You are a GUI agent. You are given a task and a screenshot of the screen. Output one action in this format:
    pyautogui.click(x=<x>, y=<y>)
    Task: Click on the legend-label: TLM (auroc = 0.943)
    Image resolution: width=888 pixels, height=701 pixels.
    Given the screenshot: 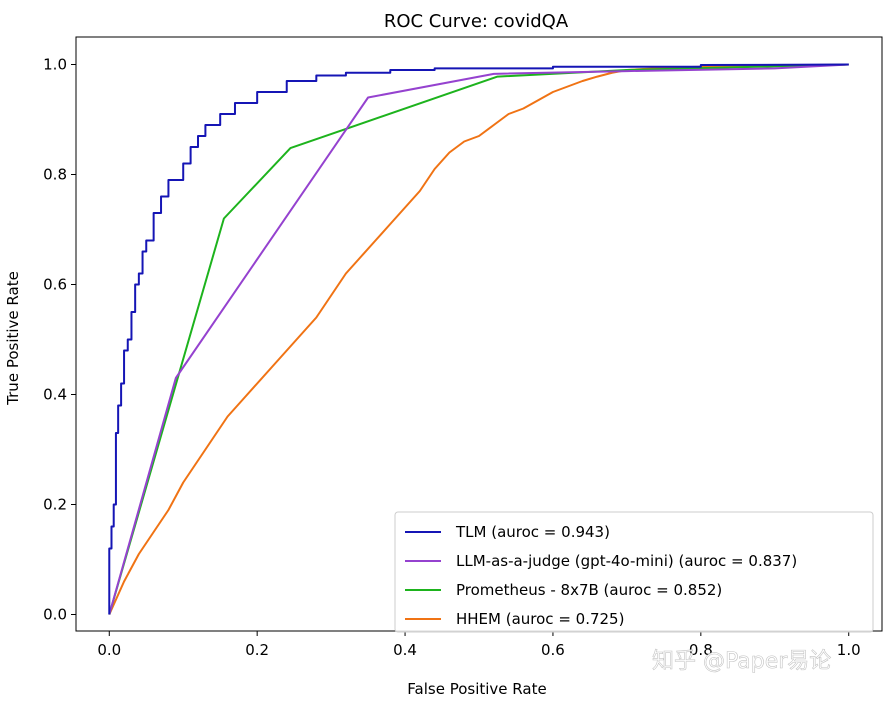 What is the action you would take?
    pyautogui.click(x=532, y=532)
    